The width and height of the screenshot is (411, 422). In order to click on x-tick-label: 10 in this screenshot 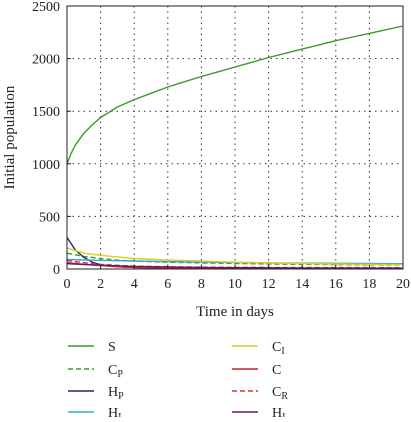, I will do `click(235, 284)`.